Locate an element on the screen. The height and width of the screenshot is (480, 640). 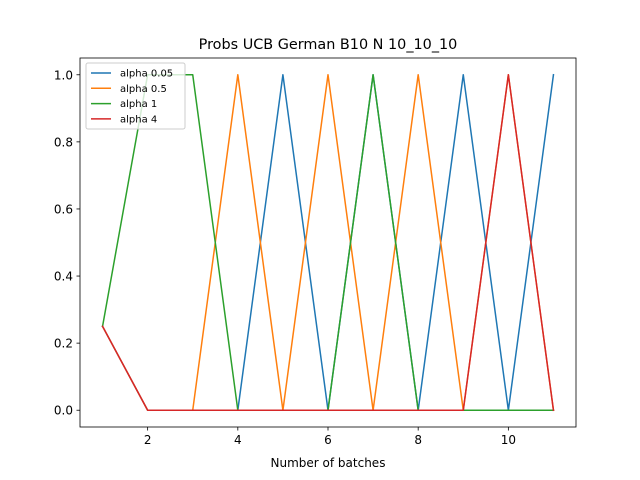
x-axis-label: Number of batches is located at coordinates (328, 463).